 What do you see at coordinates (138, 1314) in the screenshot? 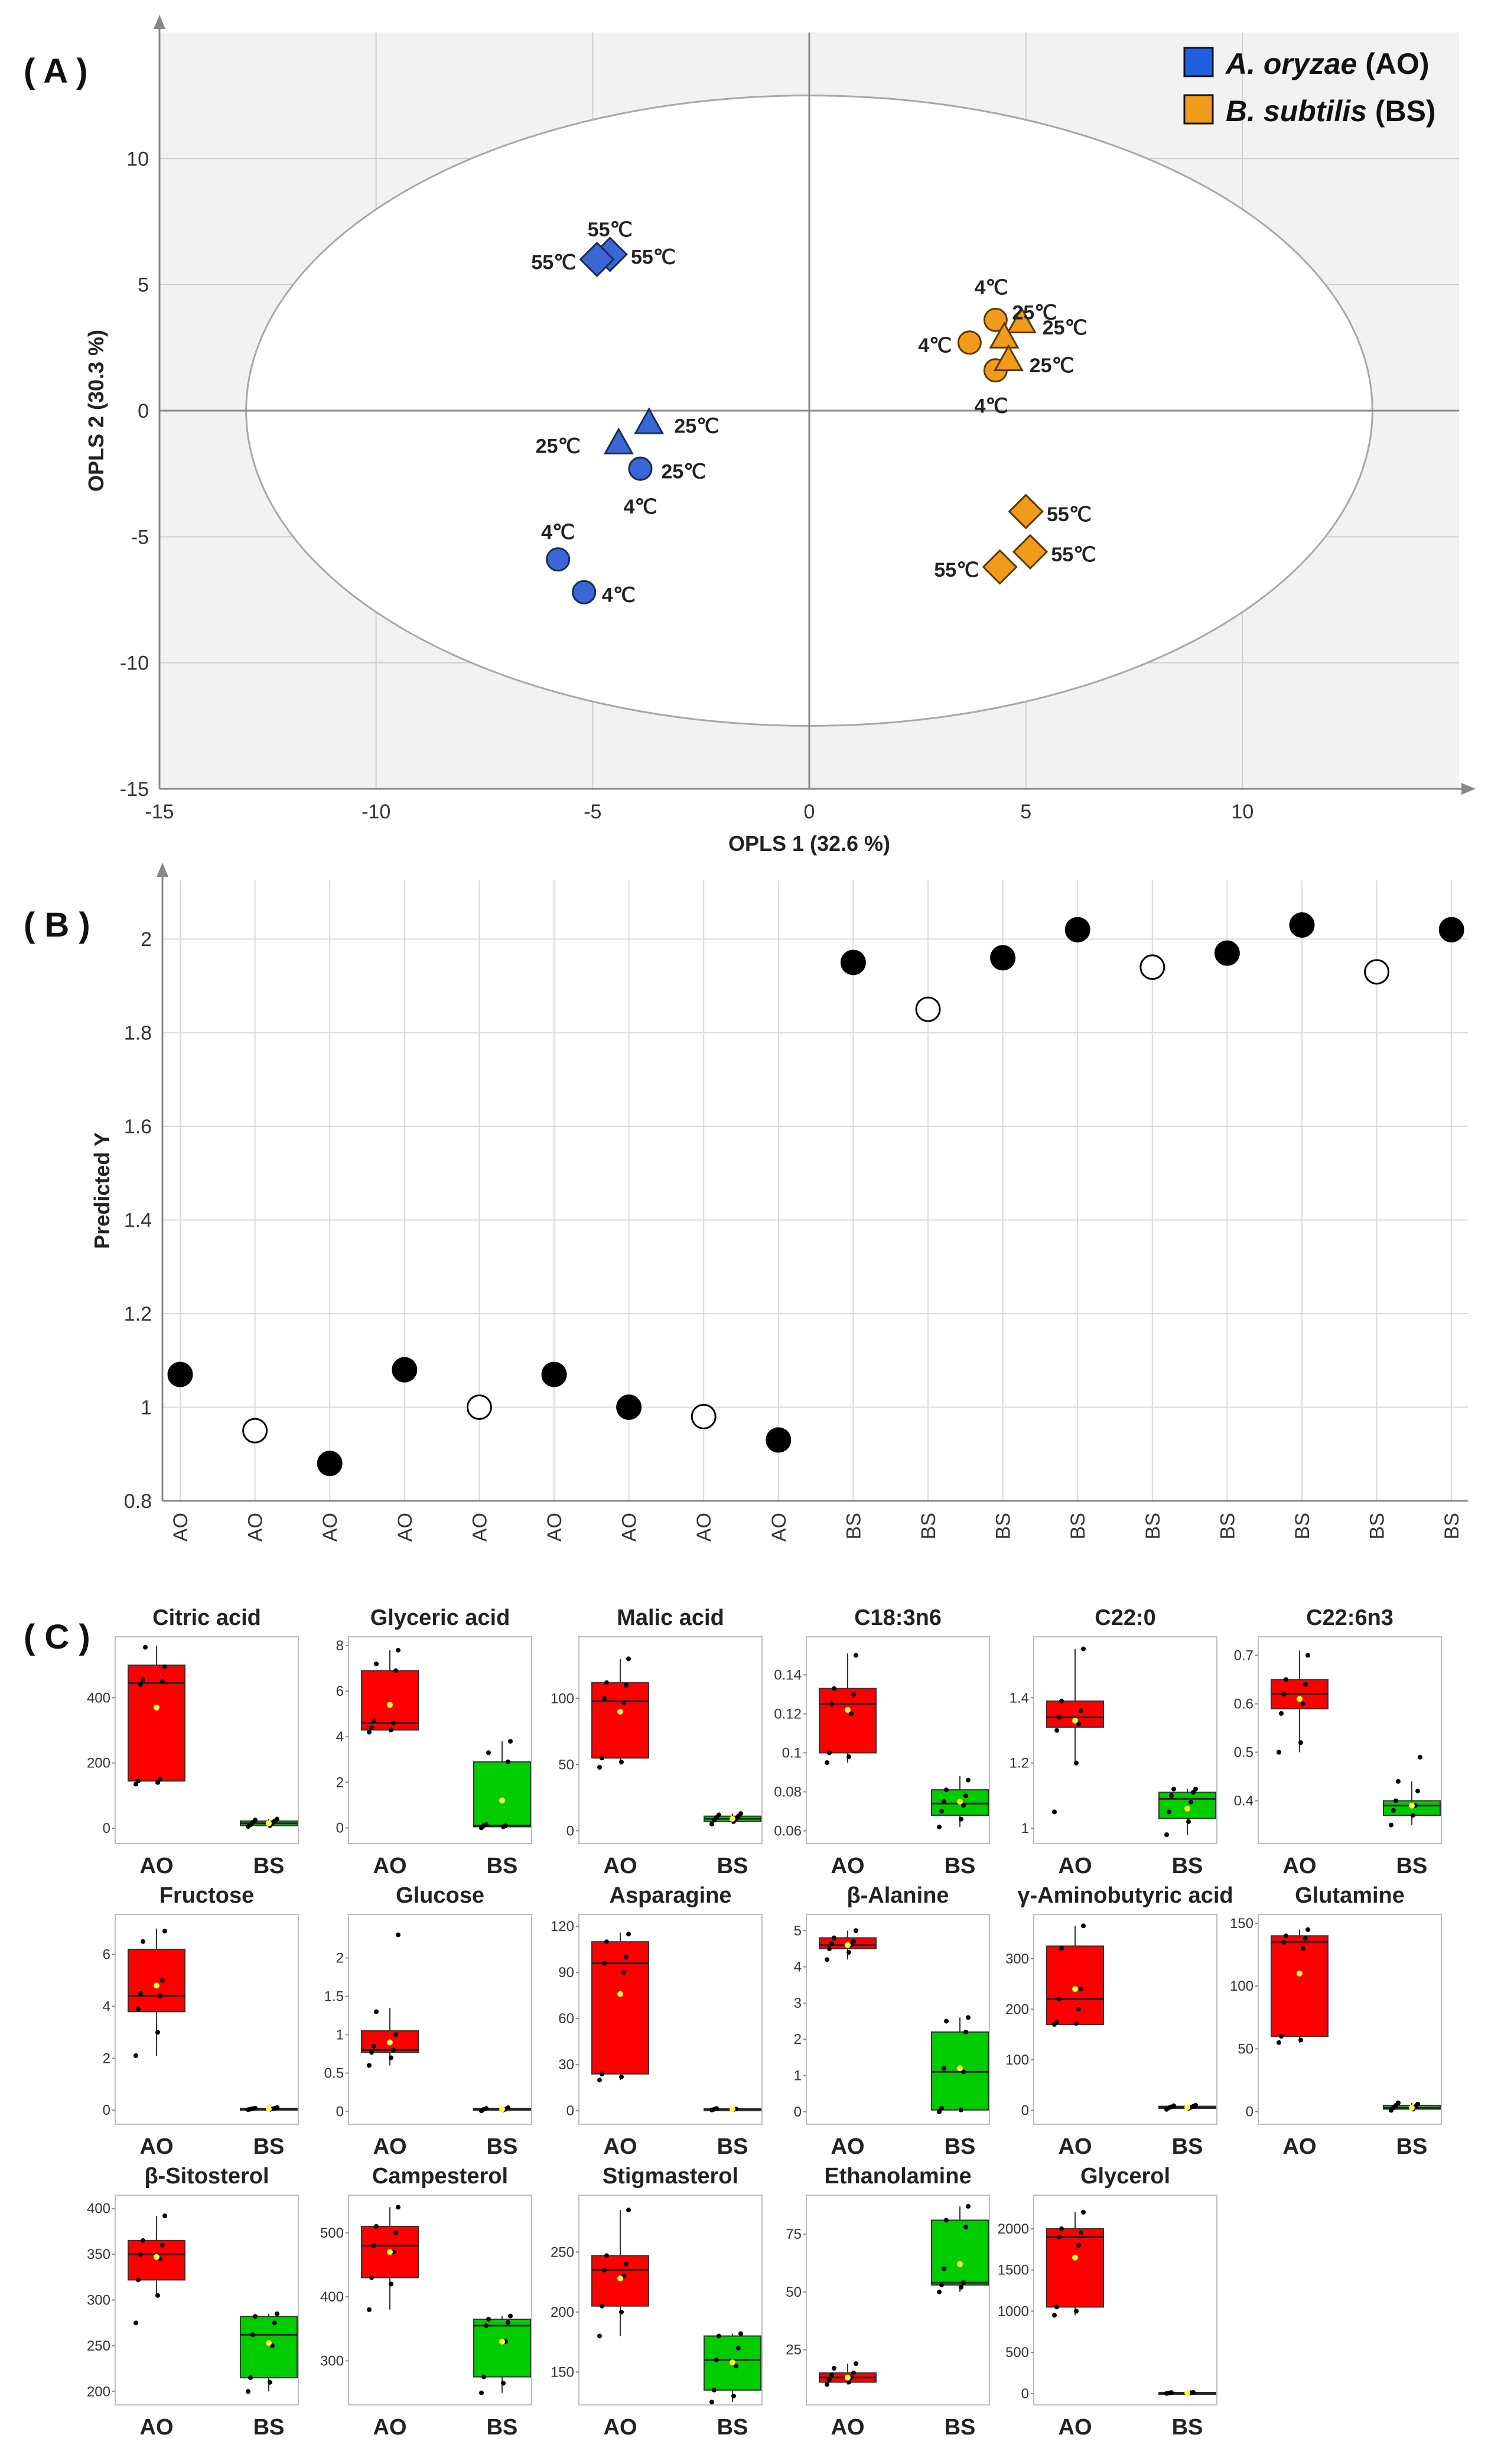
I see `plot-b-y-tick-label: 1.2` at bounding box center [138, 1314].